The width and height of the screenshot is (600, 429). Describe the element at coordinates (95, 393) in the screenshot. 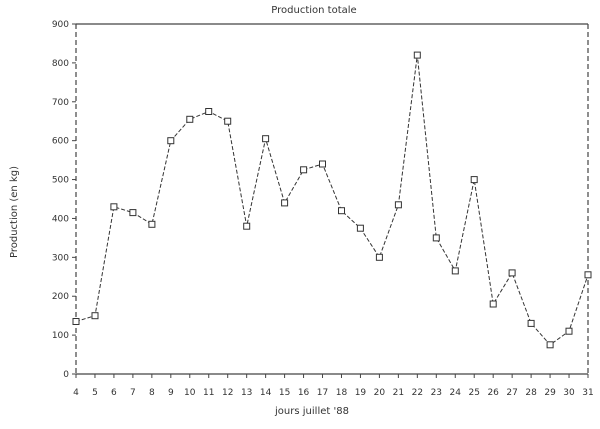

I see `x-tick-label: 5` at that location.